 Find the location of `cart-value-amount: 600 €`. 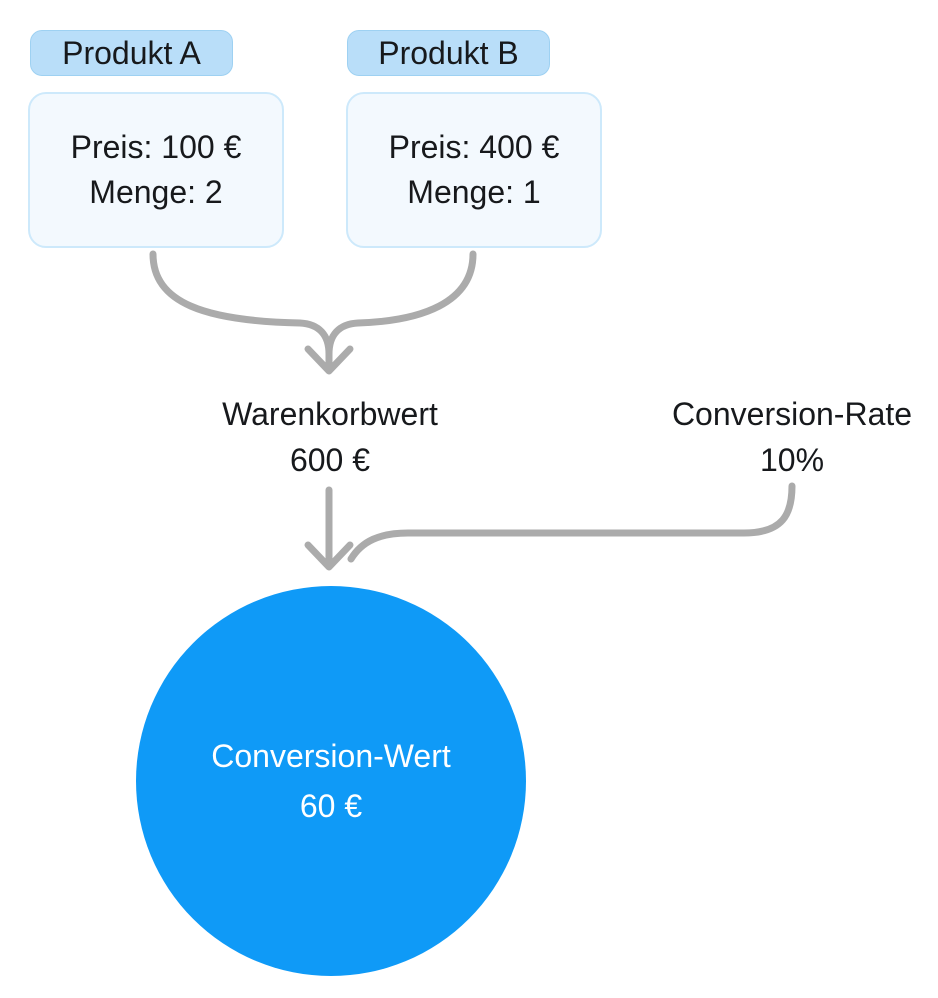

cart-value-amount: 600 € is located at coordinates (330, 460).